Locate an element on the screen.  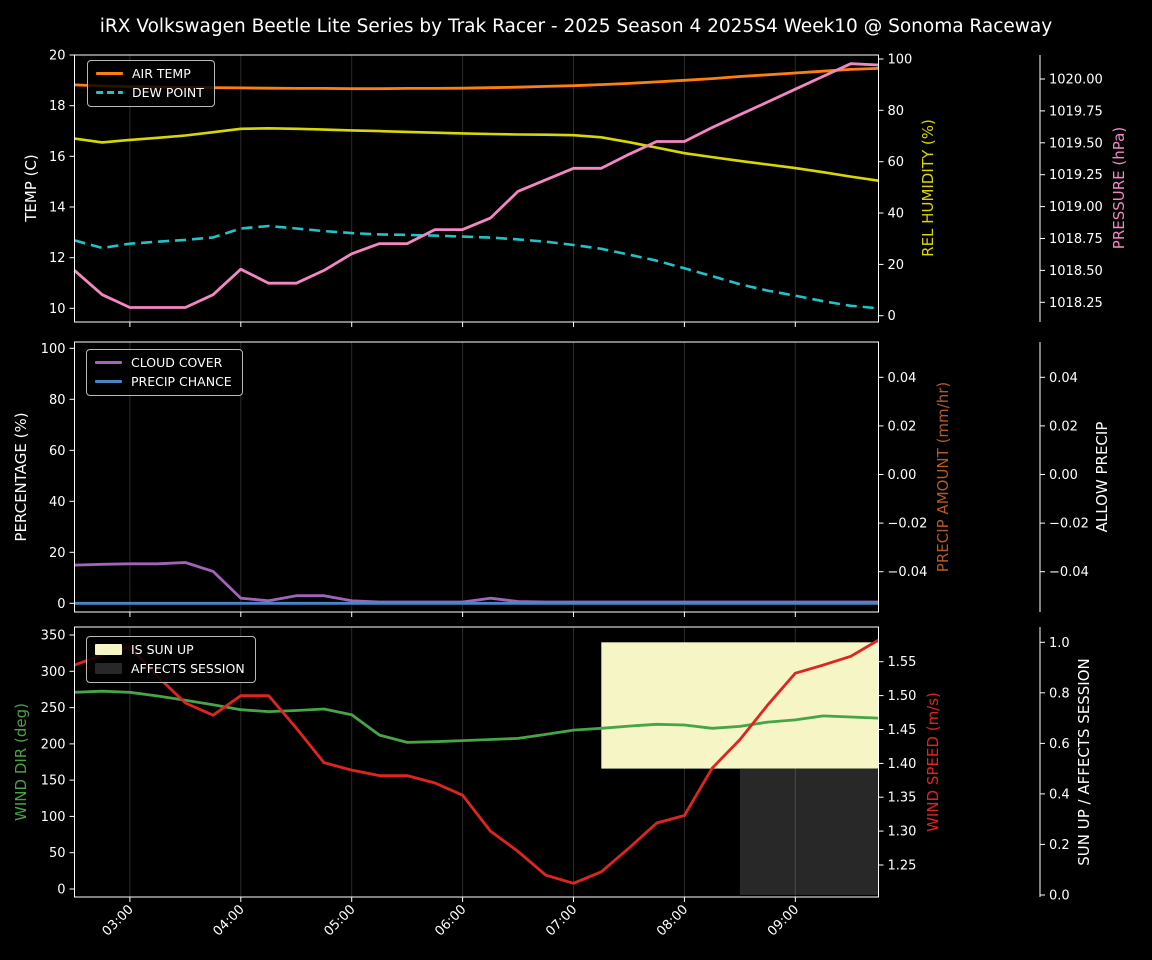
legend-item-affects-session: AFFECTS SESSION is located at coordinates (170, 668).